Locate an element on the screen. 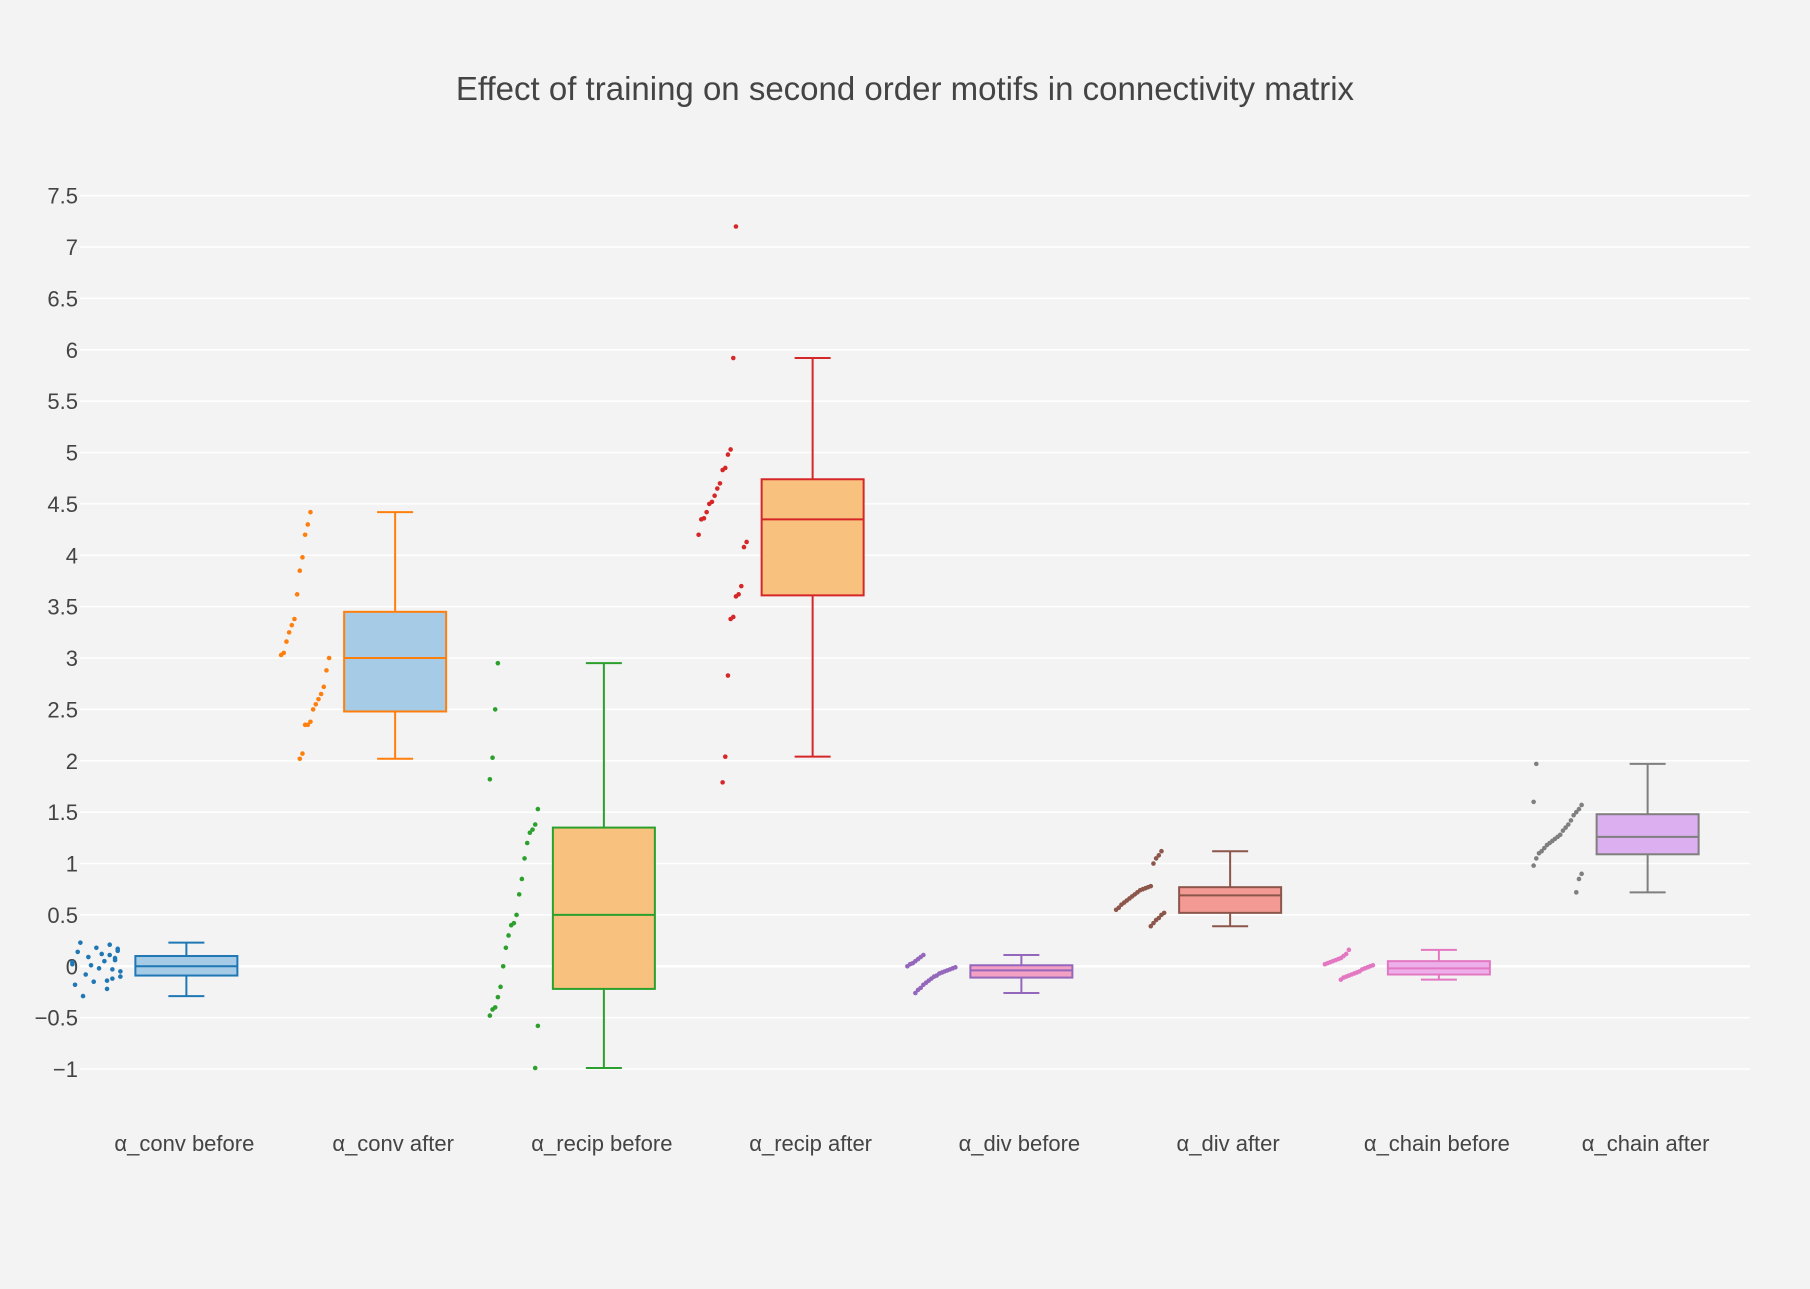 The width and height of the screenshot is (1810, 1289). y-tick-label: 4.5 is located at coordinates (62, 504).